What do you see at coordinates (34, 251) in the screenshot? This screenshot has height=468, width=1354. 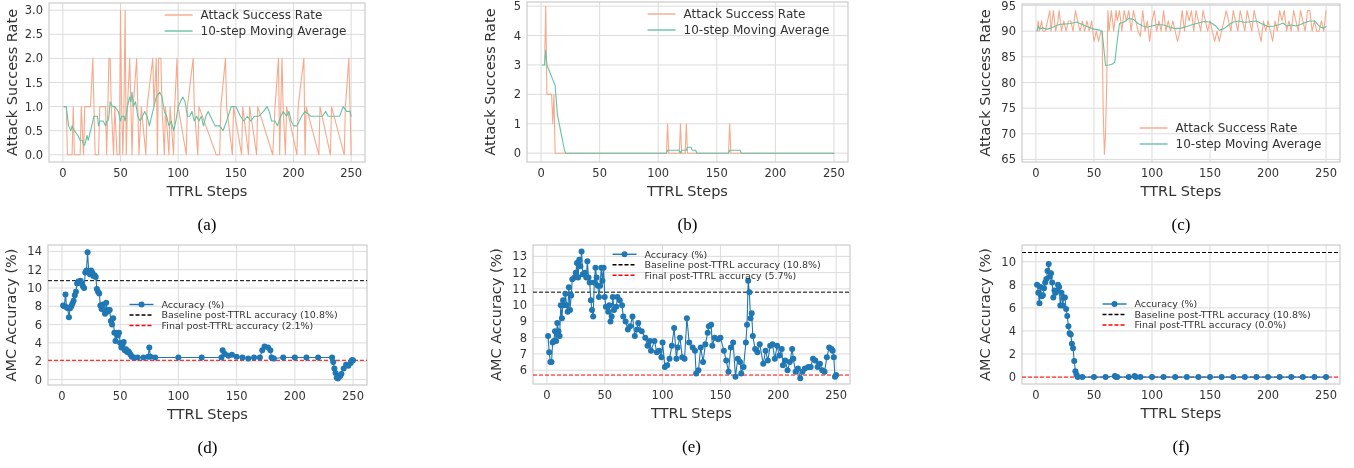 I see `y-tick-label: 14` at bounding box center [34, 251].